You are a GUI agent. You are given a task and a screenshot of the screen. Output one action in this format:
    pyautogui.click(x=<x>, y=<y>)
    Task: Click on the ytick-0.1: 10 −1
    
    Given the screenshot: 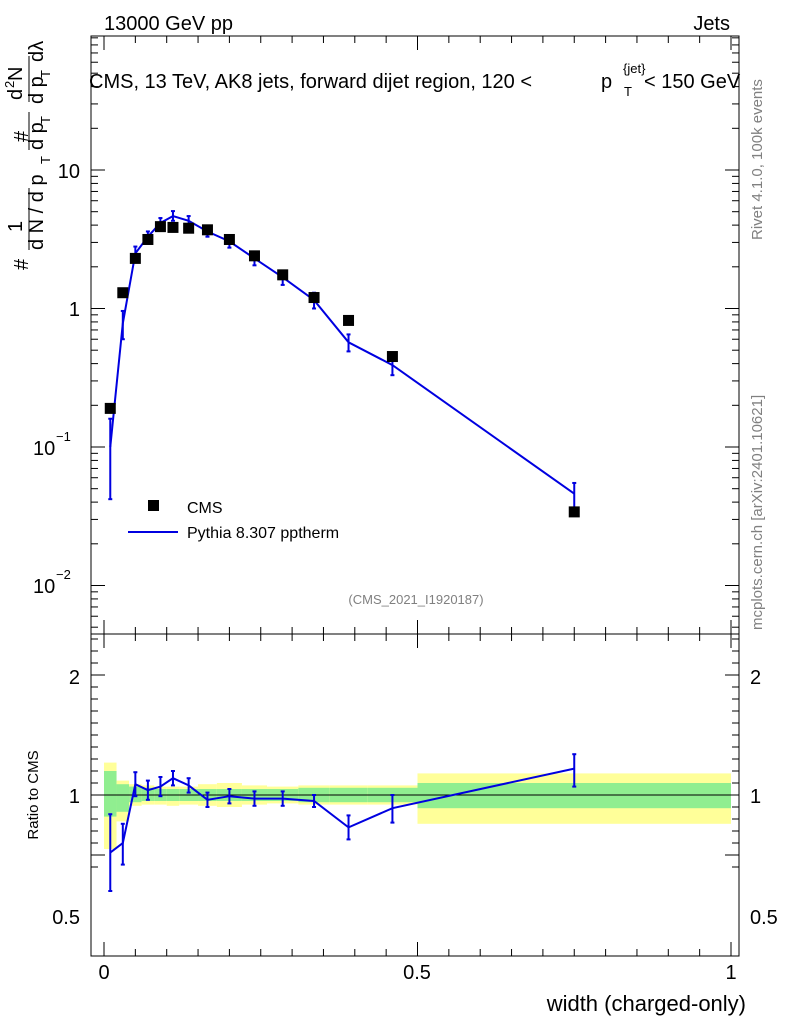 What is the action you would take?
    pyautogui.click(x=52, y=444)
    